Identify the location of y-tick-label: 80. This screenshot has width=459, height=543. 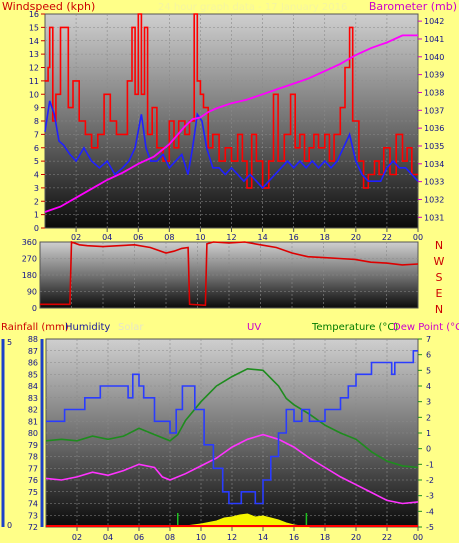
(33, 433).